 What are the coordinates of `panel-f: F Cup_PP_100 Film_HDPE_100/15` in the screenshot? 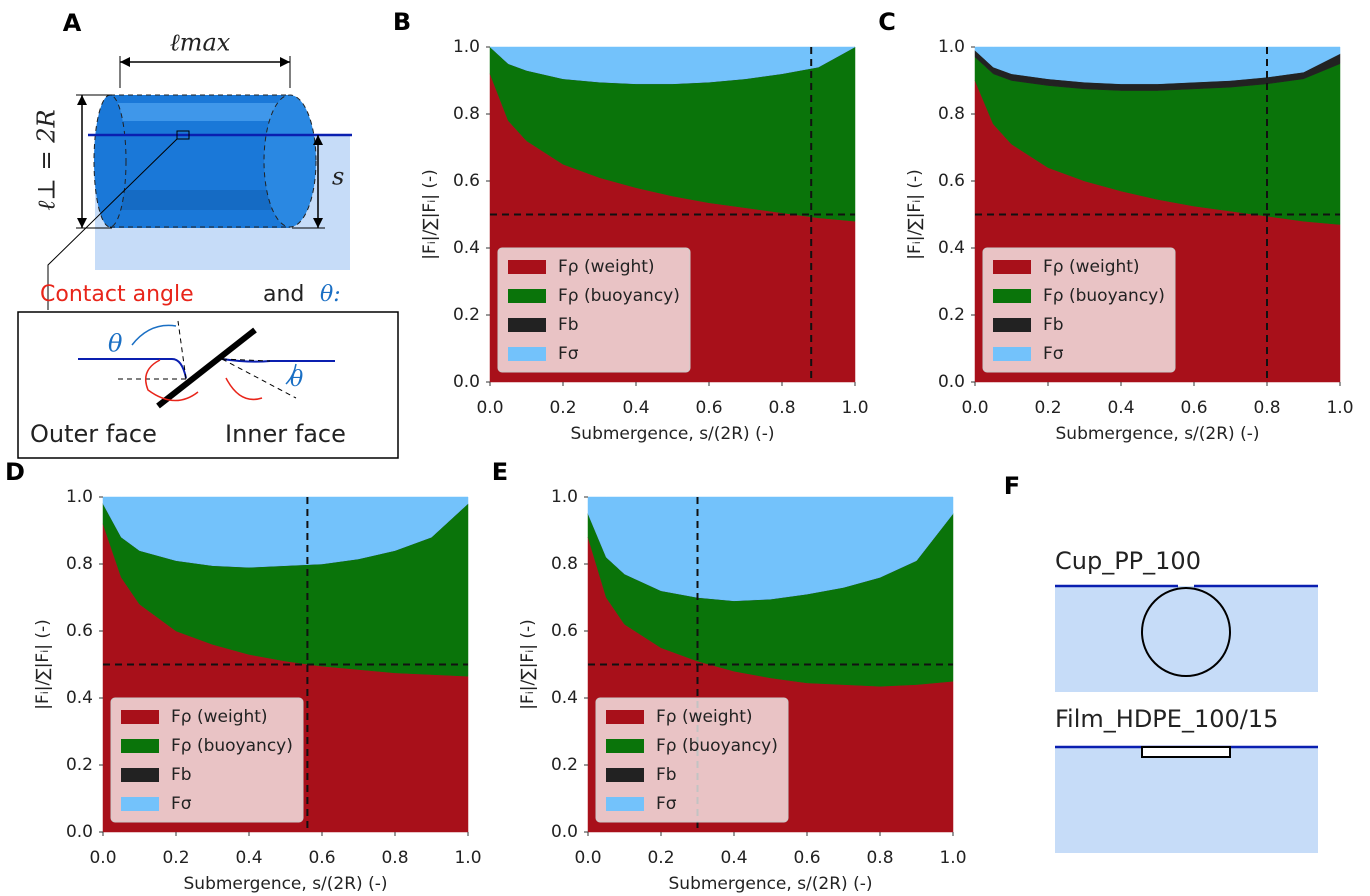 It's located at (1161, 662).